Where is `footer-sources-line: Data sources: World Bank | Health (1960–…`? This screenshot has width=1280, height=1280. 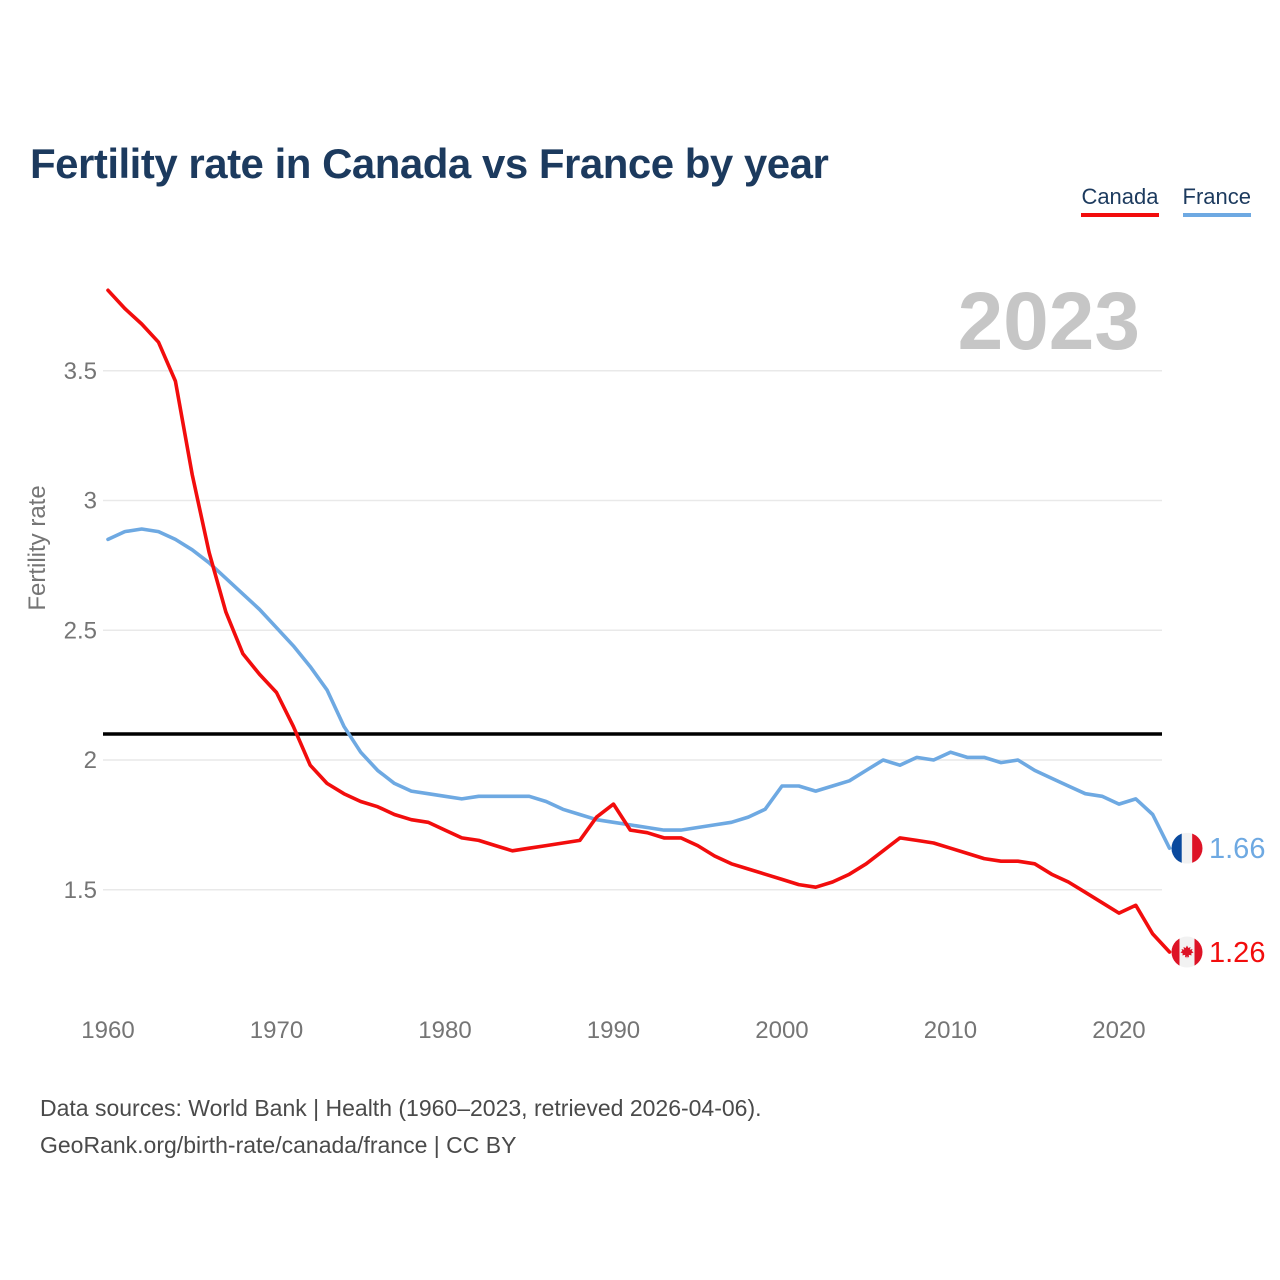 footer-sources-line: Data sources: World Bank | Health (1960–… is located at coordinates (401, 1108).